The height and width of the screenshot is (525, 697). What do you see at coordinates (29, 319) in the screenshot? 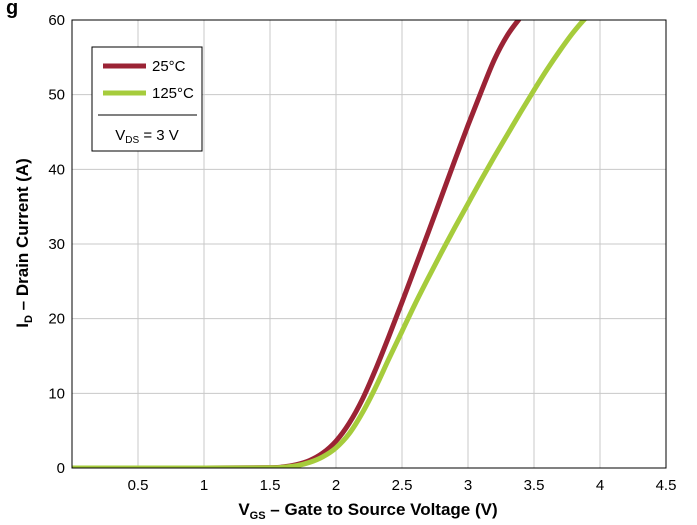
I see `y-axis-label-sub: D` at bounding box center [29, 319].